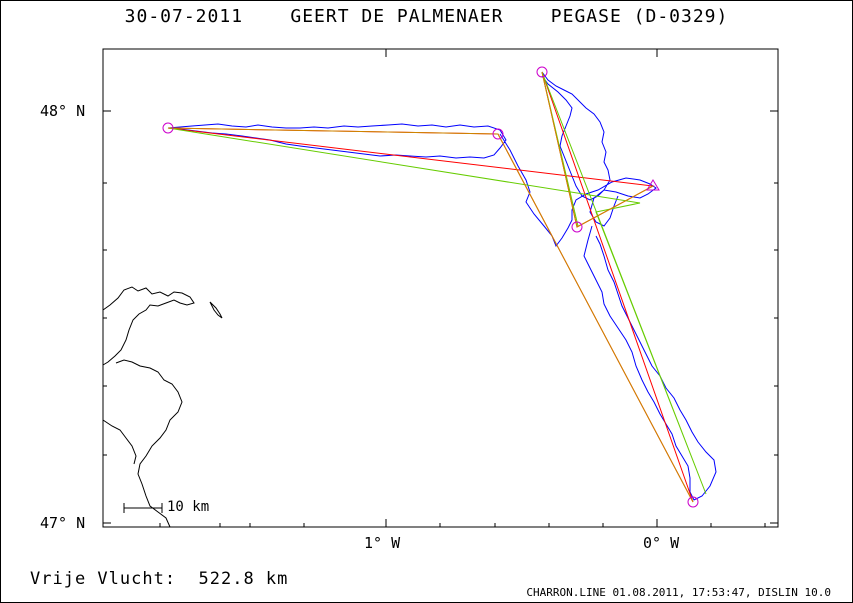  Describe the element at coordinates (63, 111) in the screenshot. I see `y-label-48n: 48° N` at that location.